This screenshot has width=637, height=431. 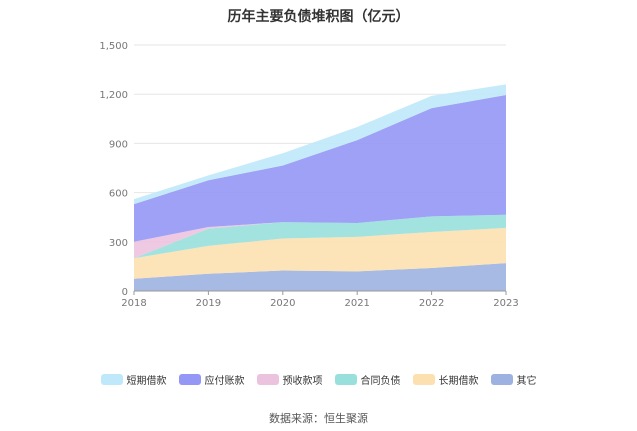 What do you see at coordinates (318, 17) in the screenshot?
I see `chart-title: 历年主要负债堆积图（亿元）` at bounding box center [318, 17].